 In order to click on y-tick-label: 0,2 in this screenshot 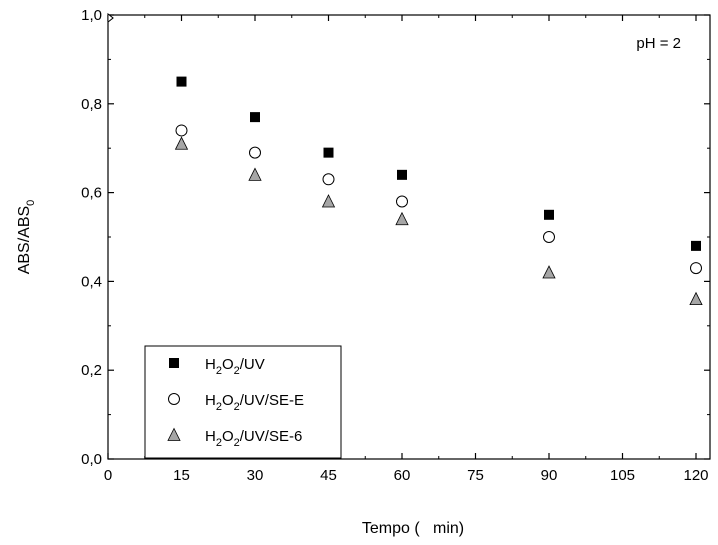, I will do `click(91, 370)`.